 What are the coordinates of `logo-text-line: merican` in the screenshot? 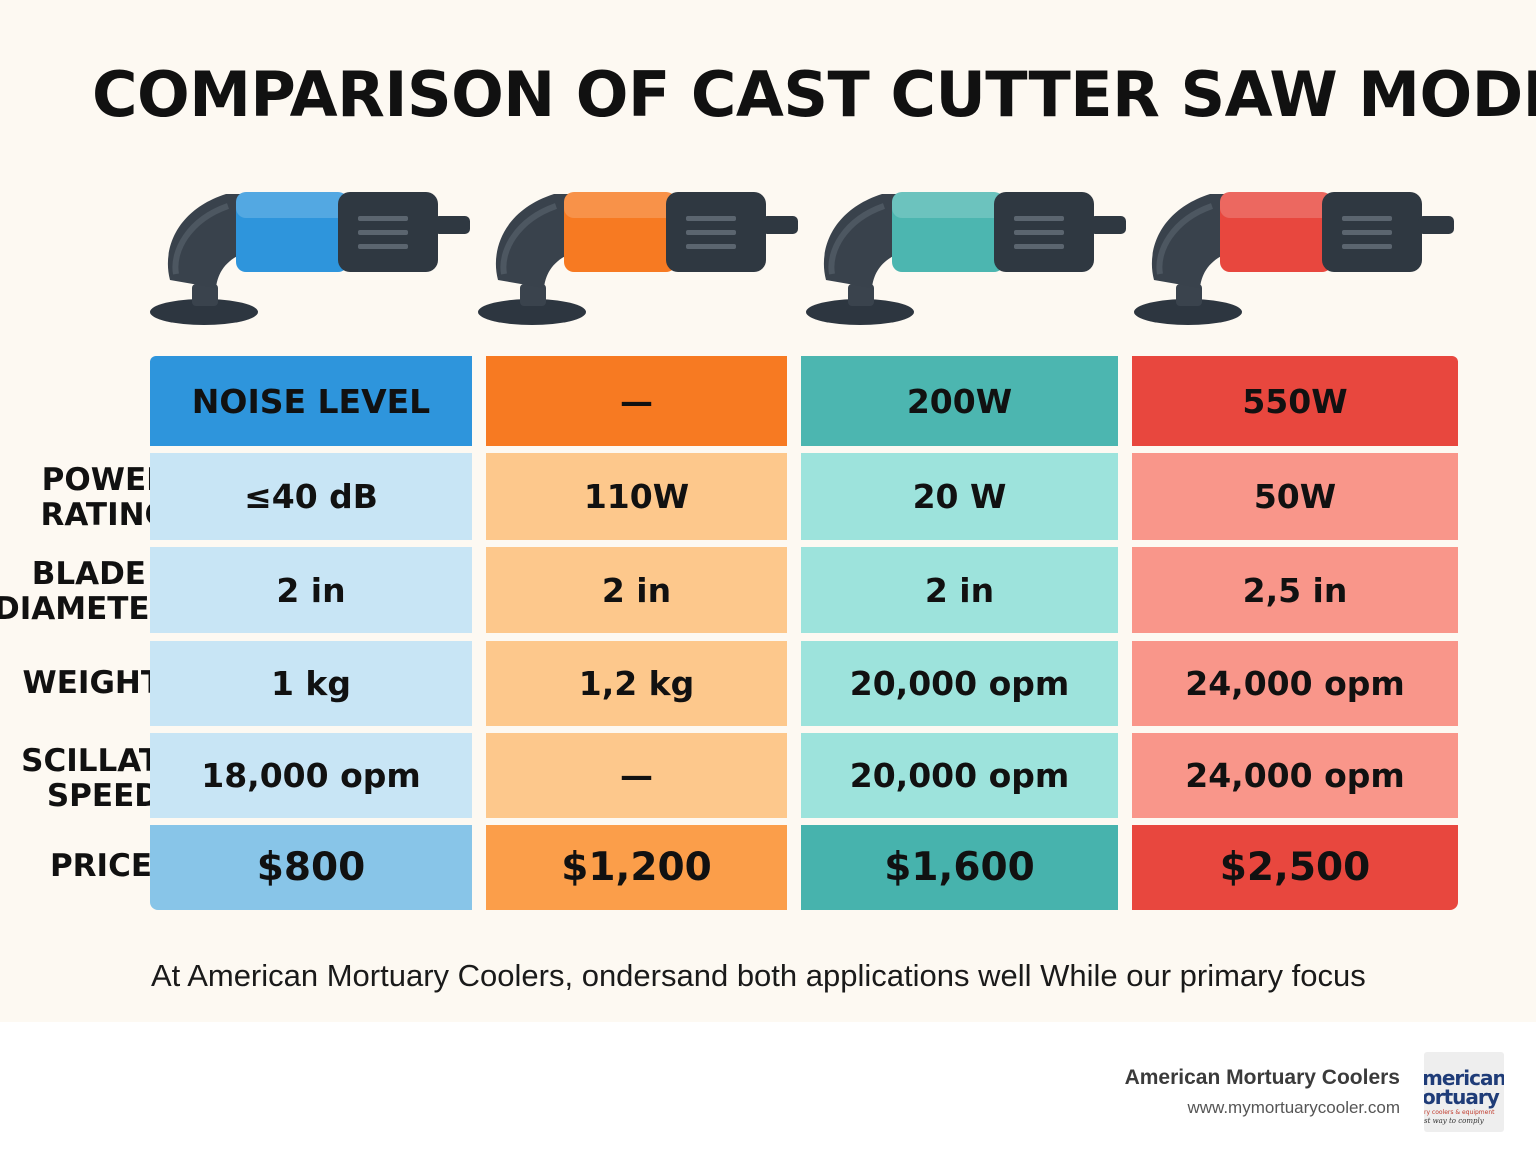 It's located at (1464, 1078).